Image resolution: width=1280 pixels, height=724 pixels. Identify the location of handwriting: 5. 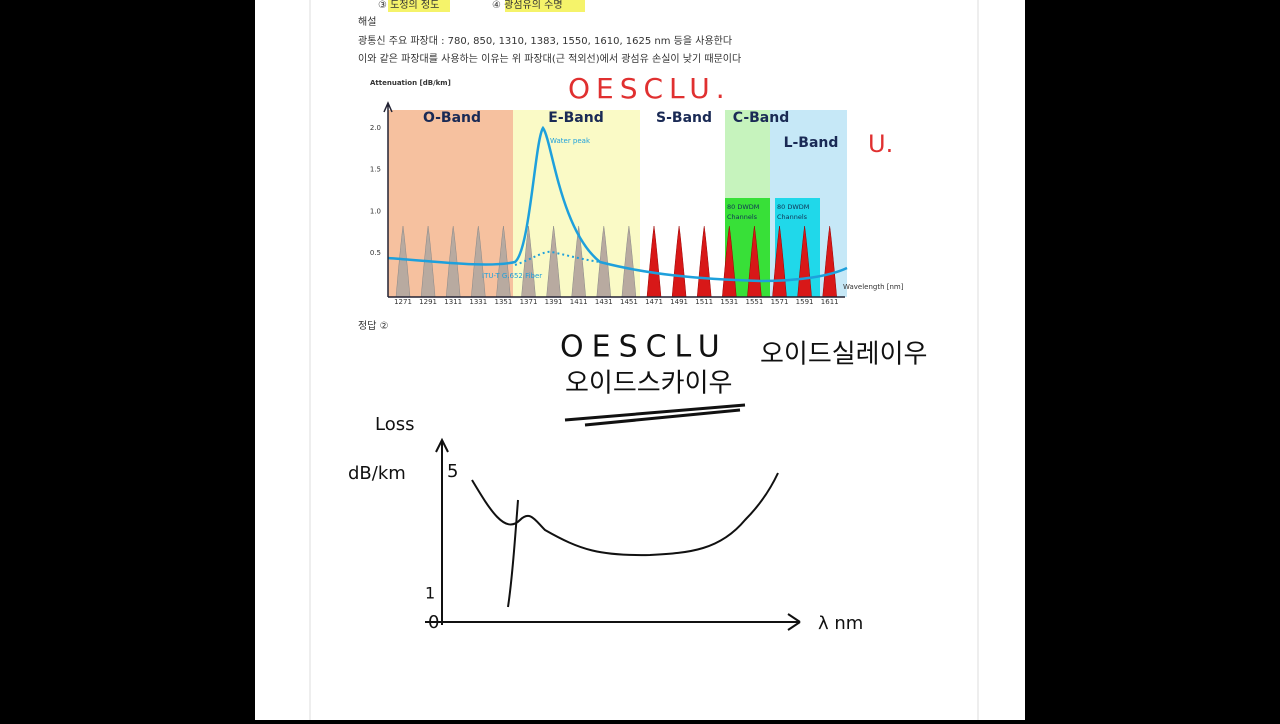
(452, 471).